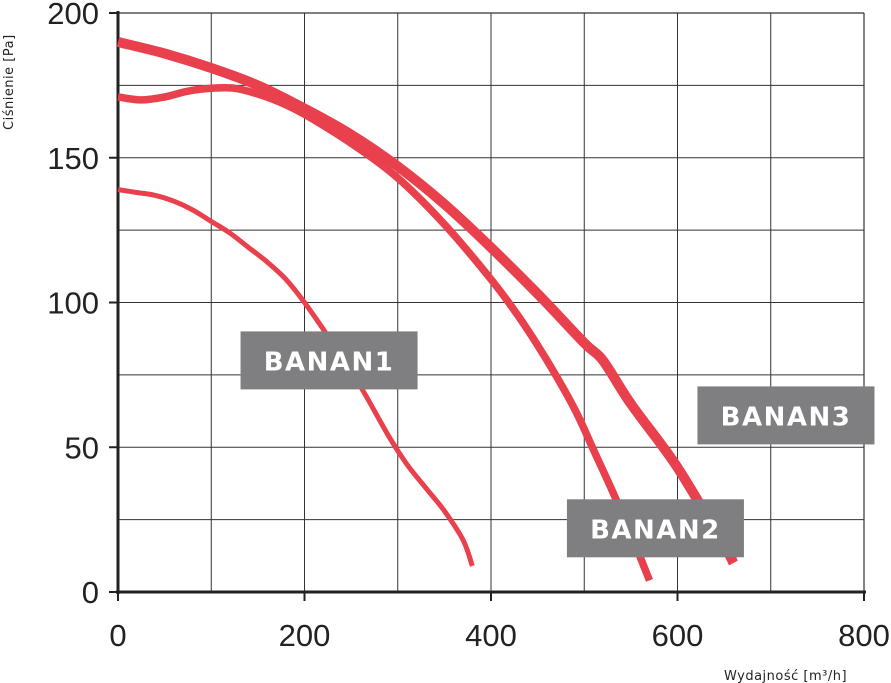 This screenshot has height=683, width=891. What do you see at coordinates (73, 158) in the screenshot?
I see `y-tick-label: 150` at bounding box center [73, 158].